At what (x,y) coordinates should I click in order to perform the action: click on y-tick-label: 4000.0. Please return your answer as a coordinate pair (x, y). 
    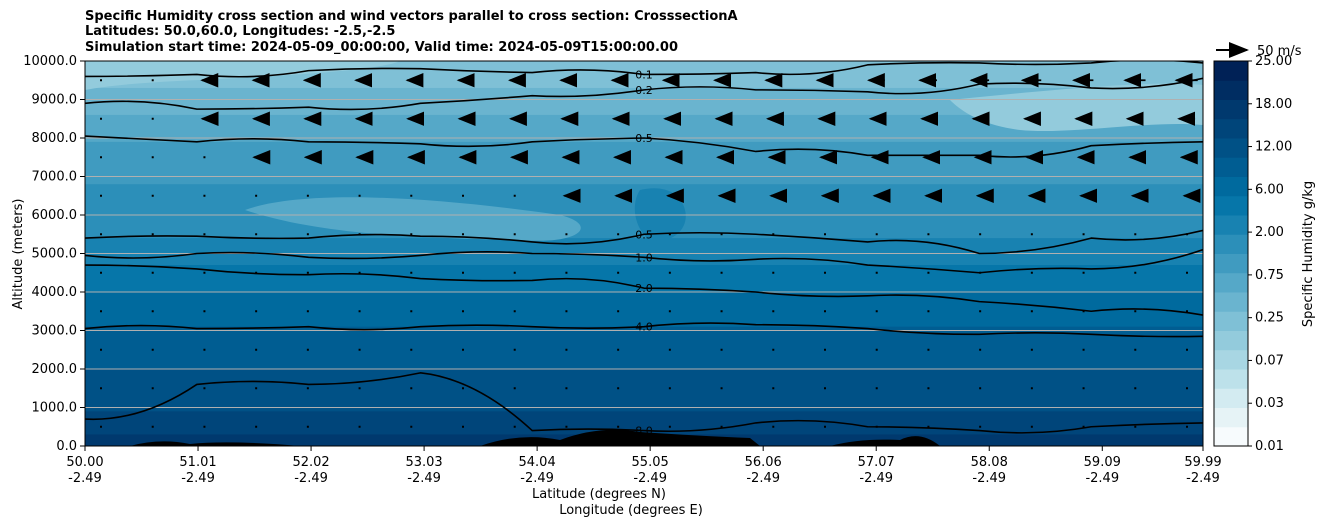
    Looking at the image, I should click on (55, 292).